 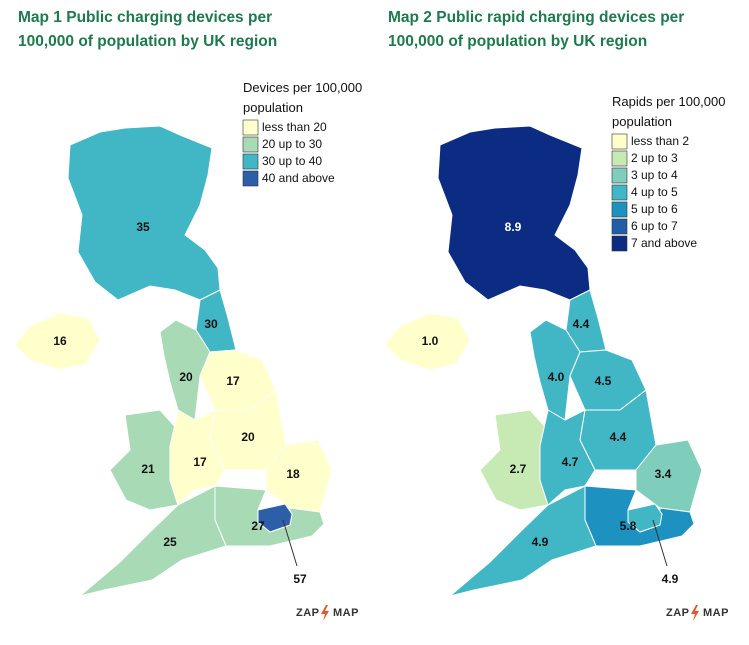 I want to click on legend-label: 5 up to 6, so click(x=654, y=209).